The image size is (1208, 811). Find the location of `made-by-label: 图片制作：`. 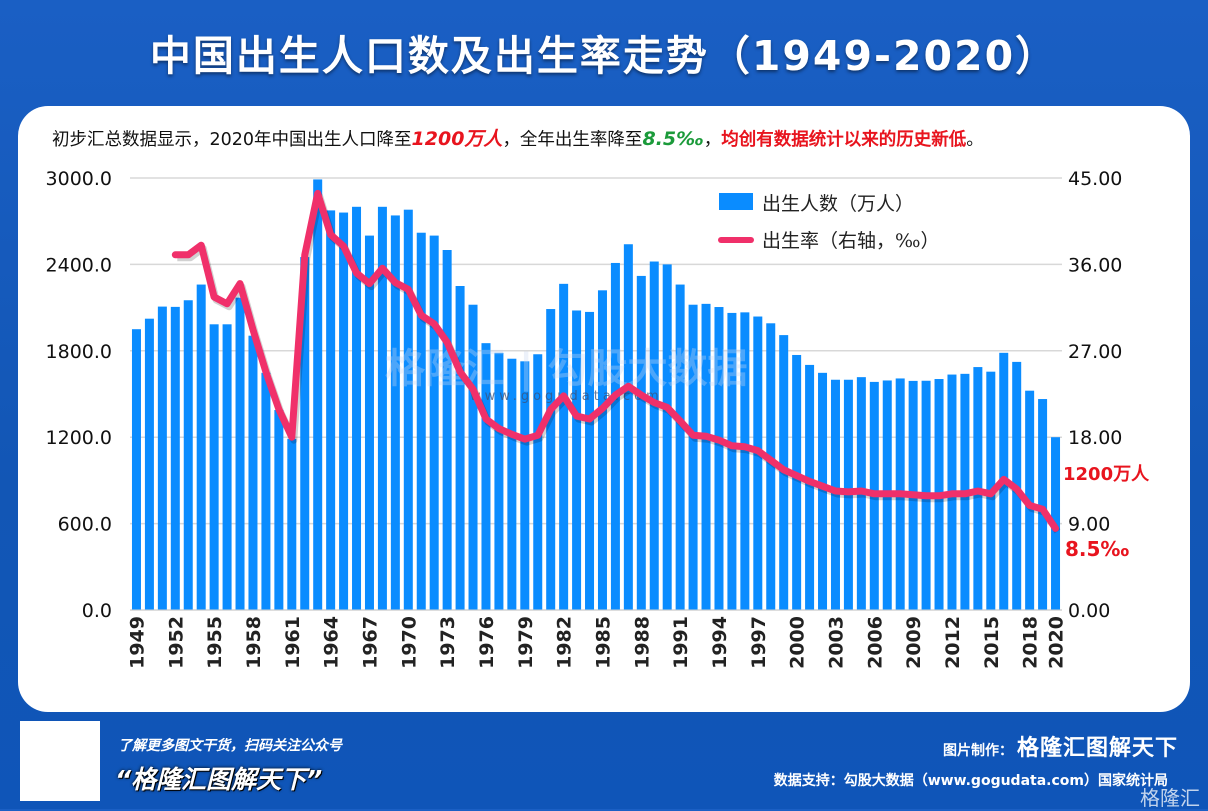

made-by-label: 图片制作： is located at coordinates (978, 751).